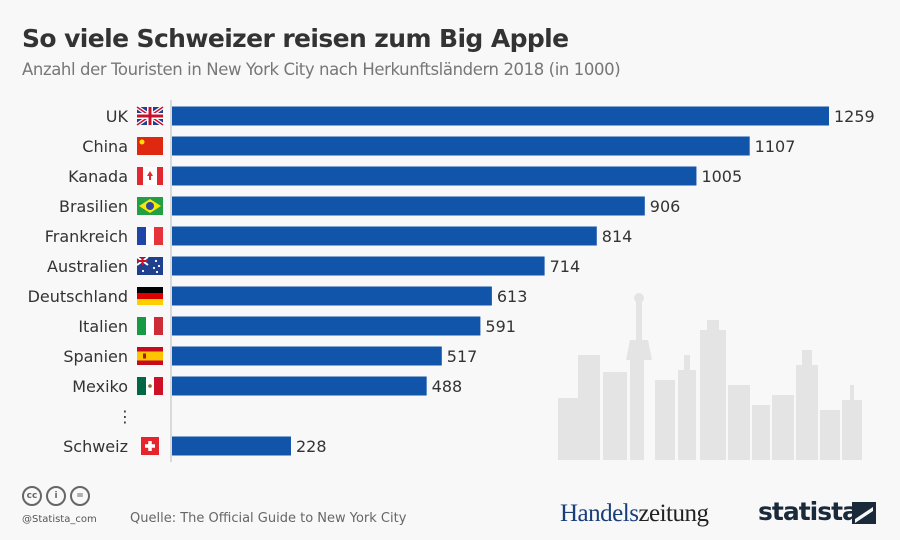 The width and height of the screenshot is (900, 540). I want to click on category-label: UK, so click(117, 116).